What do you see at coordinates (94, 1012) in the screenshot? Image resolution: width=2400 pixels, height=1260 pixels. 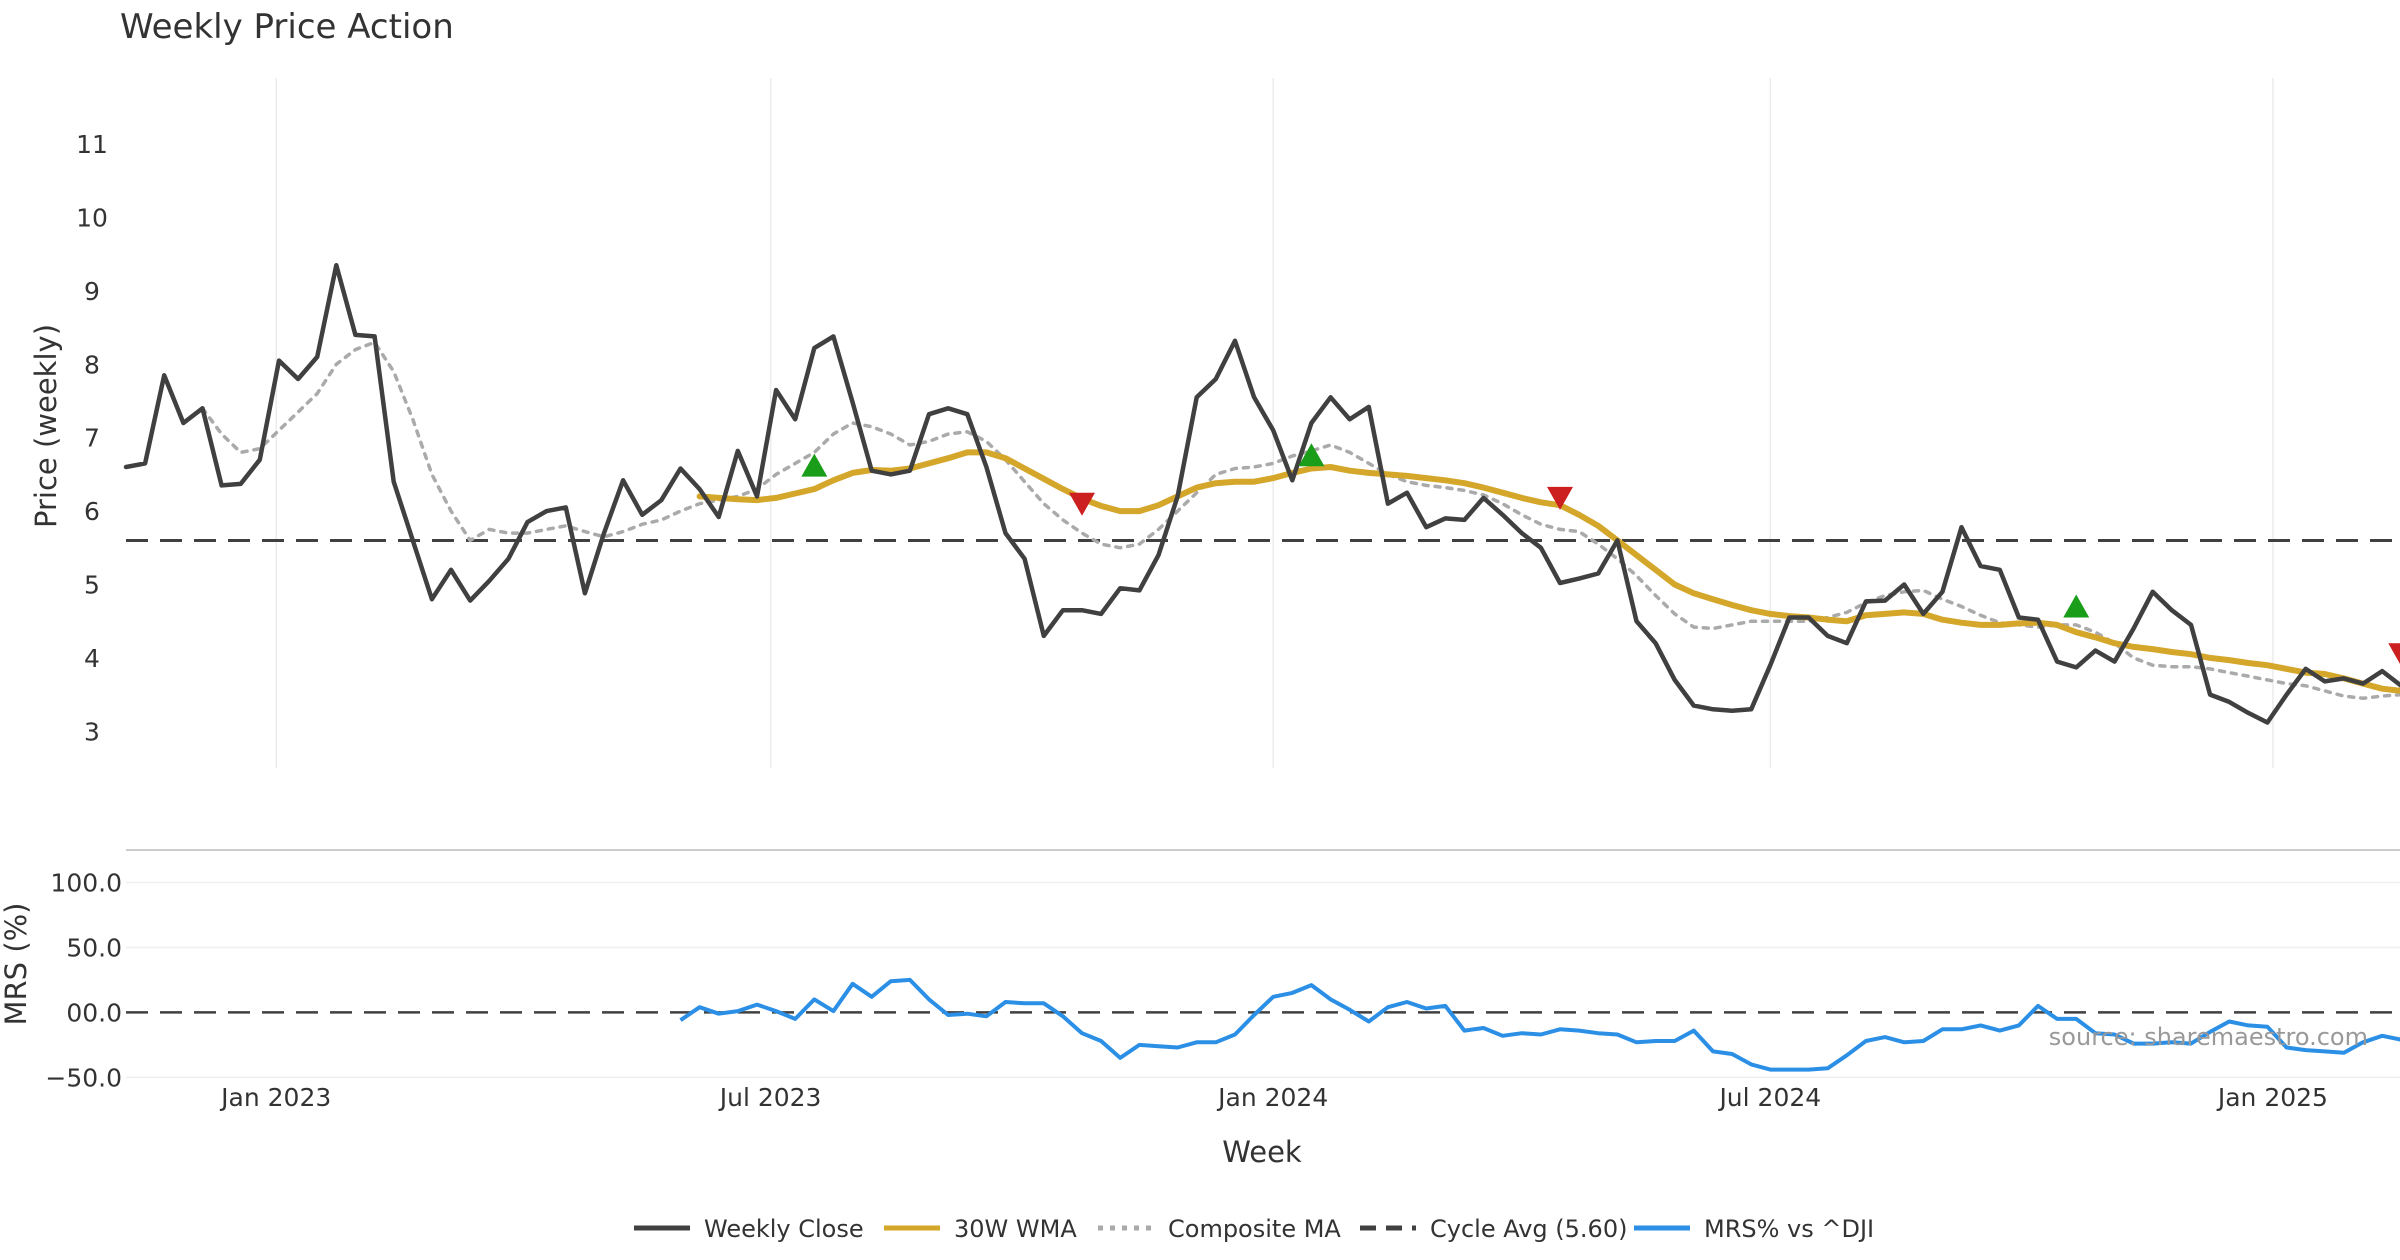 I see `mrs-y-tick-label: 00.0` at bounding box center [94, 1012].